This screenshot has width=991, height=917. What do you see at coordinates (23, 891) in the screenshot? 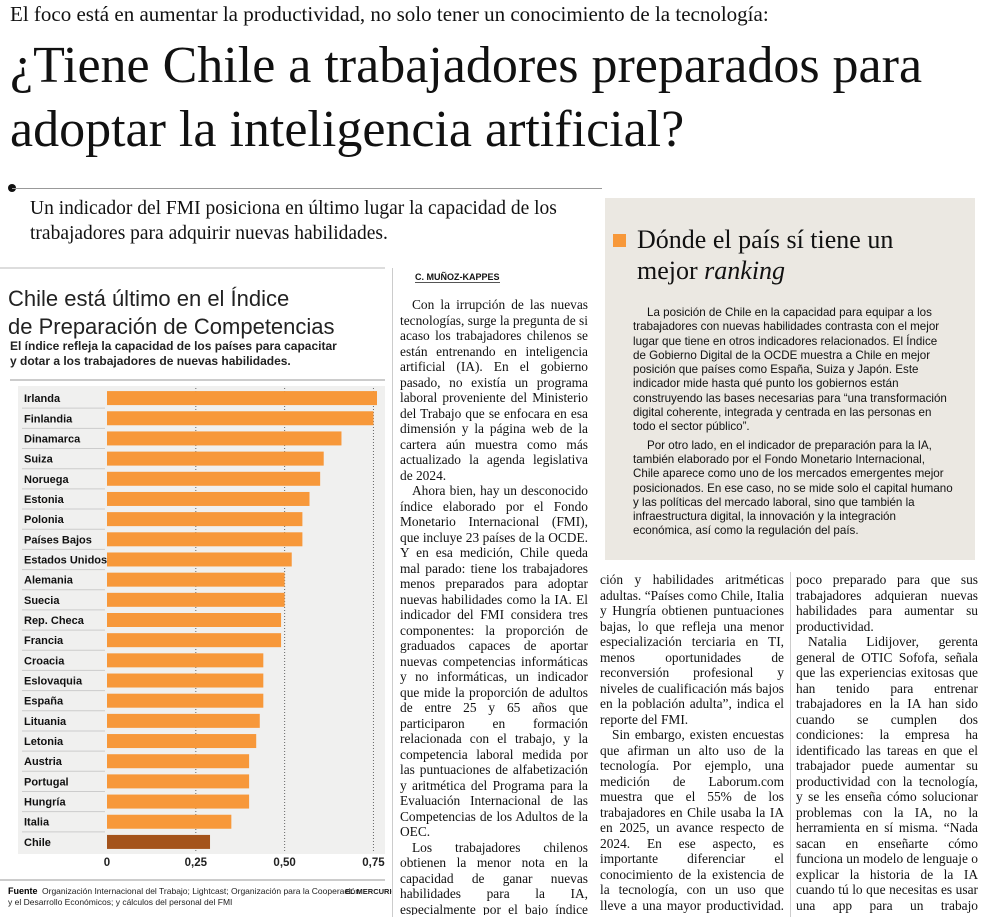
I see `source-label: Fuente` at bounding box center [23, 891].